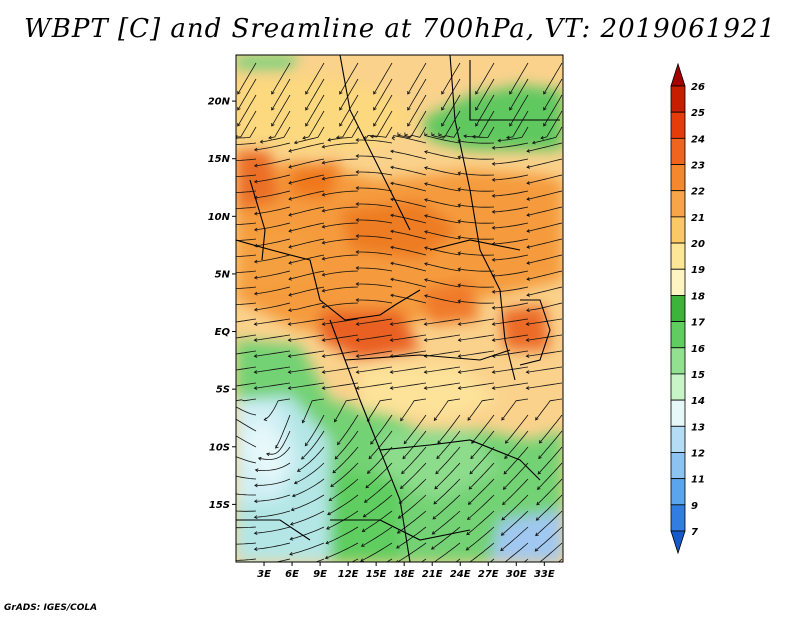 The image size is (800, 618). I want to click on lon-label: 6E, so click(292, 574).